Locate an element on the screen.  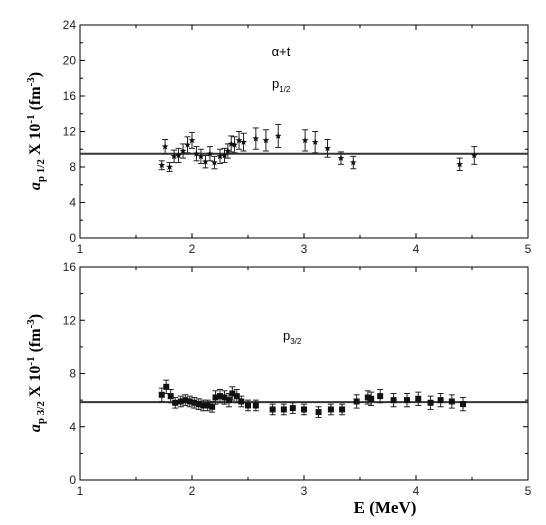
y-axis-label-unit-open: (fm is located at coordinates (35, 342).